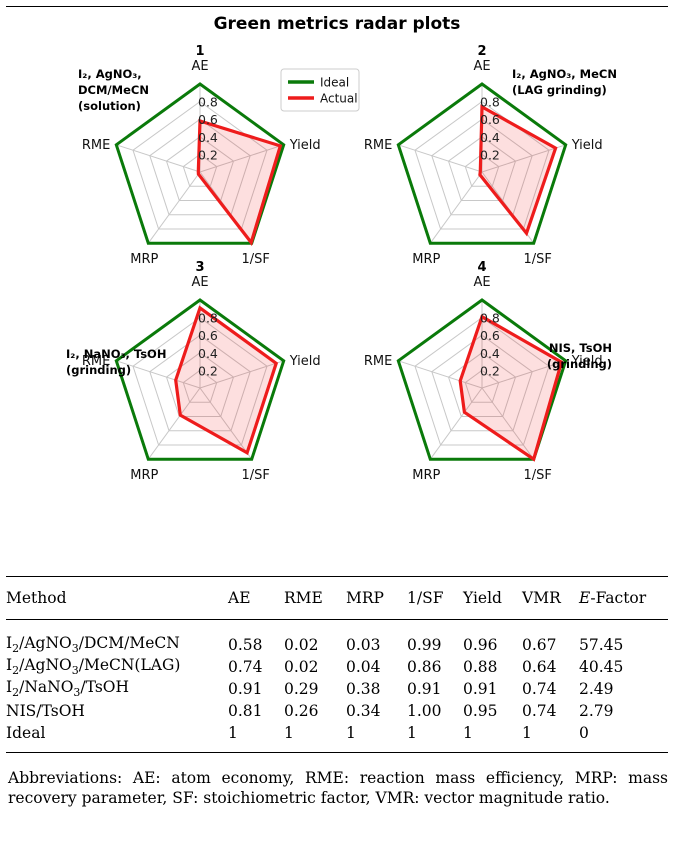  I want to click on plot-number: 4, so click(481, 267).